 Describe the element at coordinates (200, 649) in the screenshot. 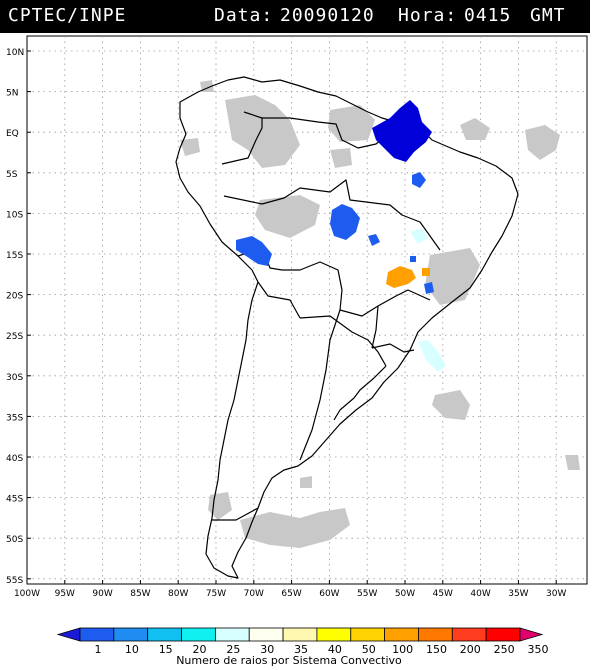

I see `legend-tick-label: 20` at that location.